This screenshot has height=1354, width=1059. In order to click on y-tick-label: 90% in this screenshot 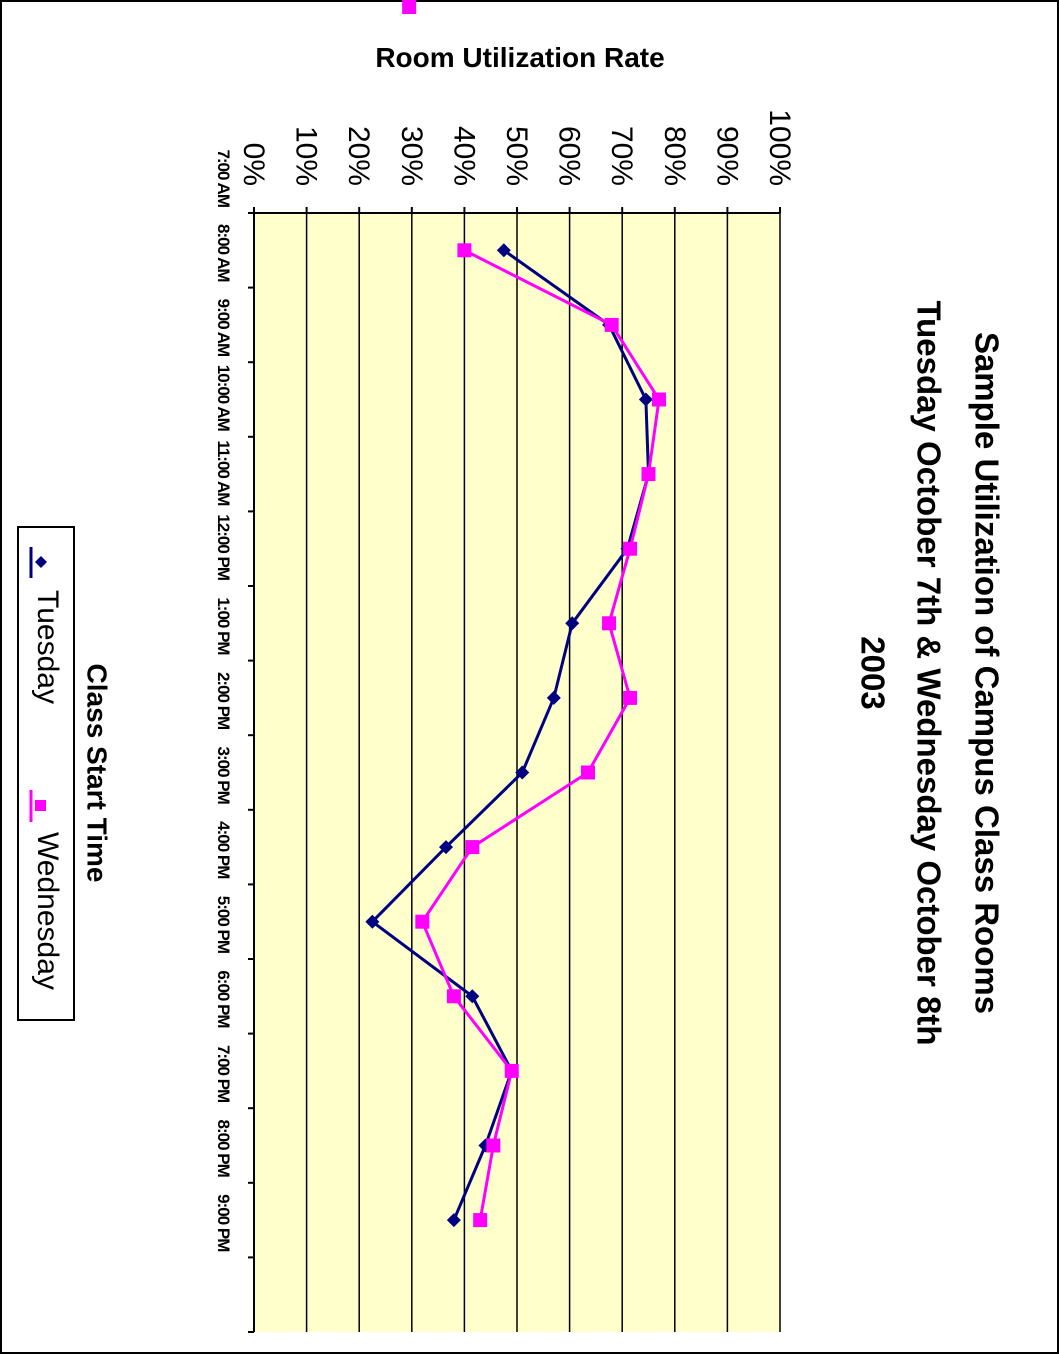, I will do `click(726, 156)`.